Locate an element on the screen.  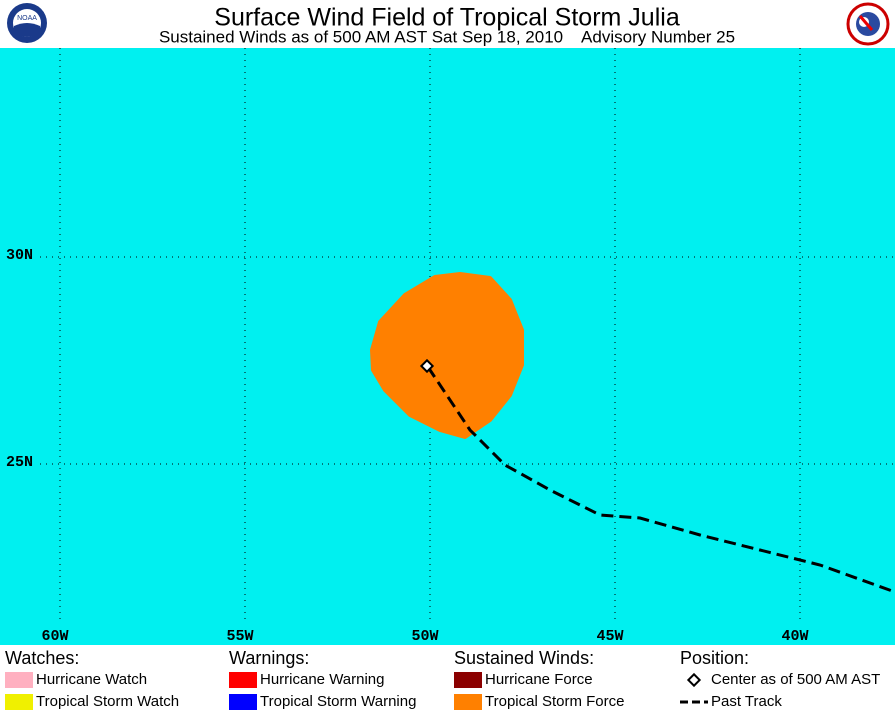
lat-label: 25N is located at coordinates (19, 462).